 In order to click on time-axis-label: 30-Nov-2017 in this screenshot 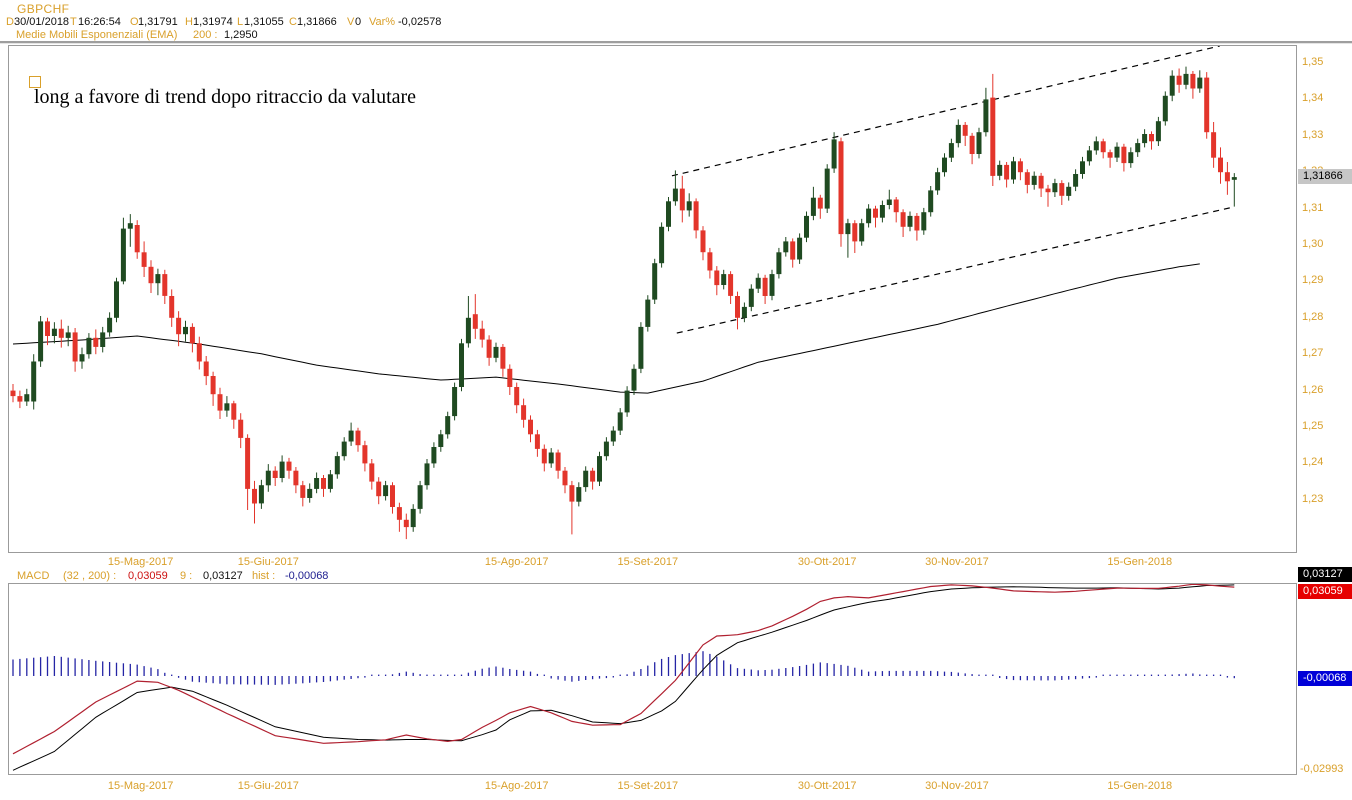, I will do `click(957, 562)`.